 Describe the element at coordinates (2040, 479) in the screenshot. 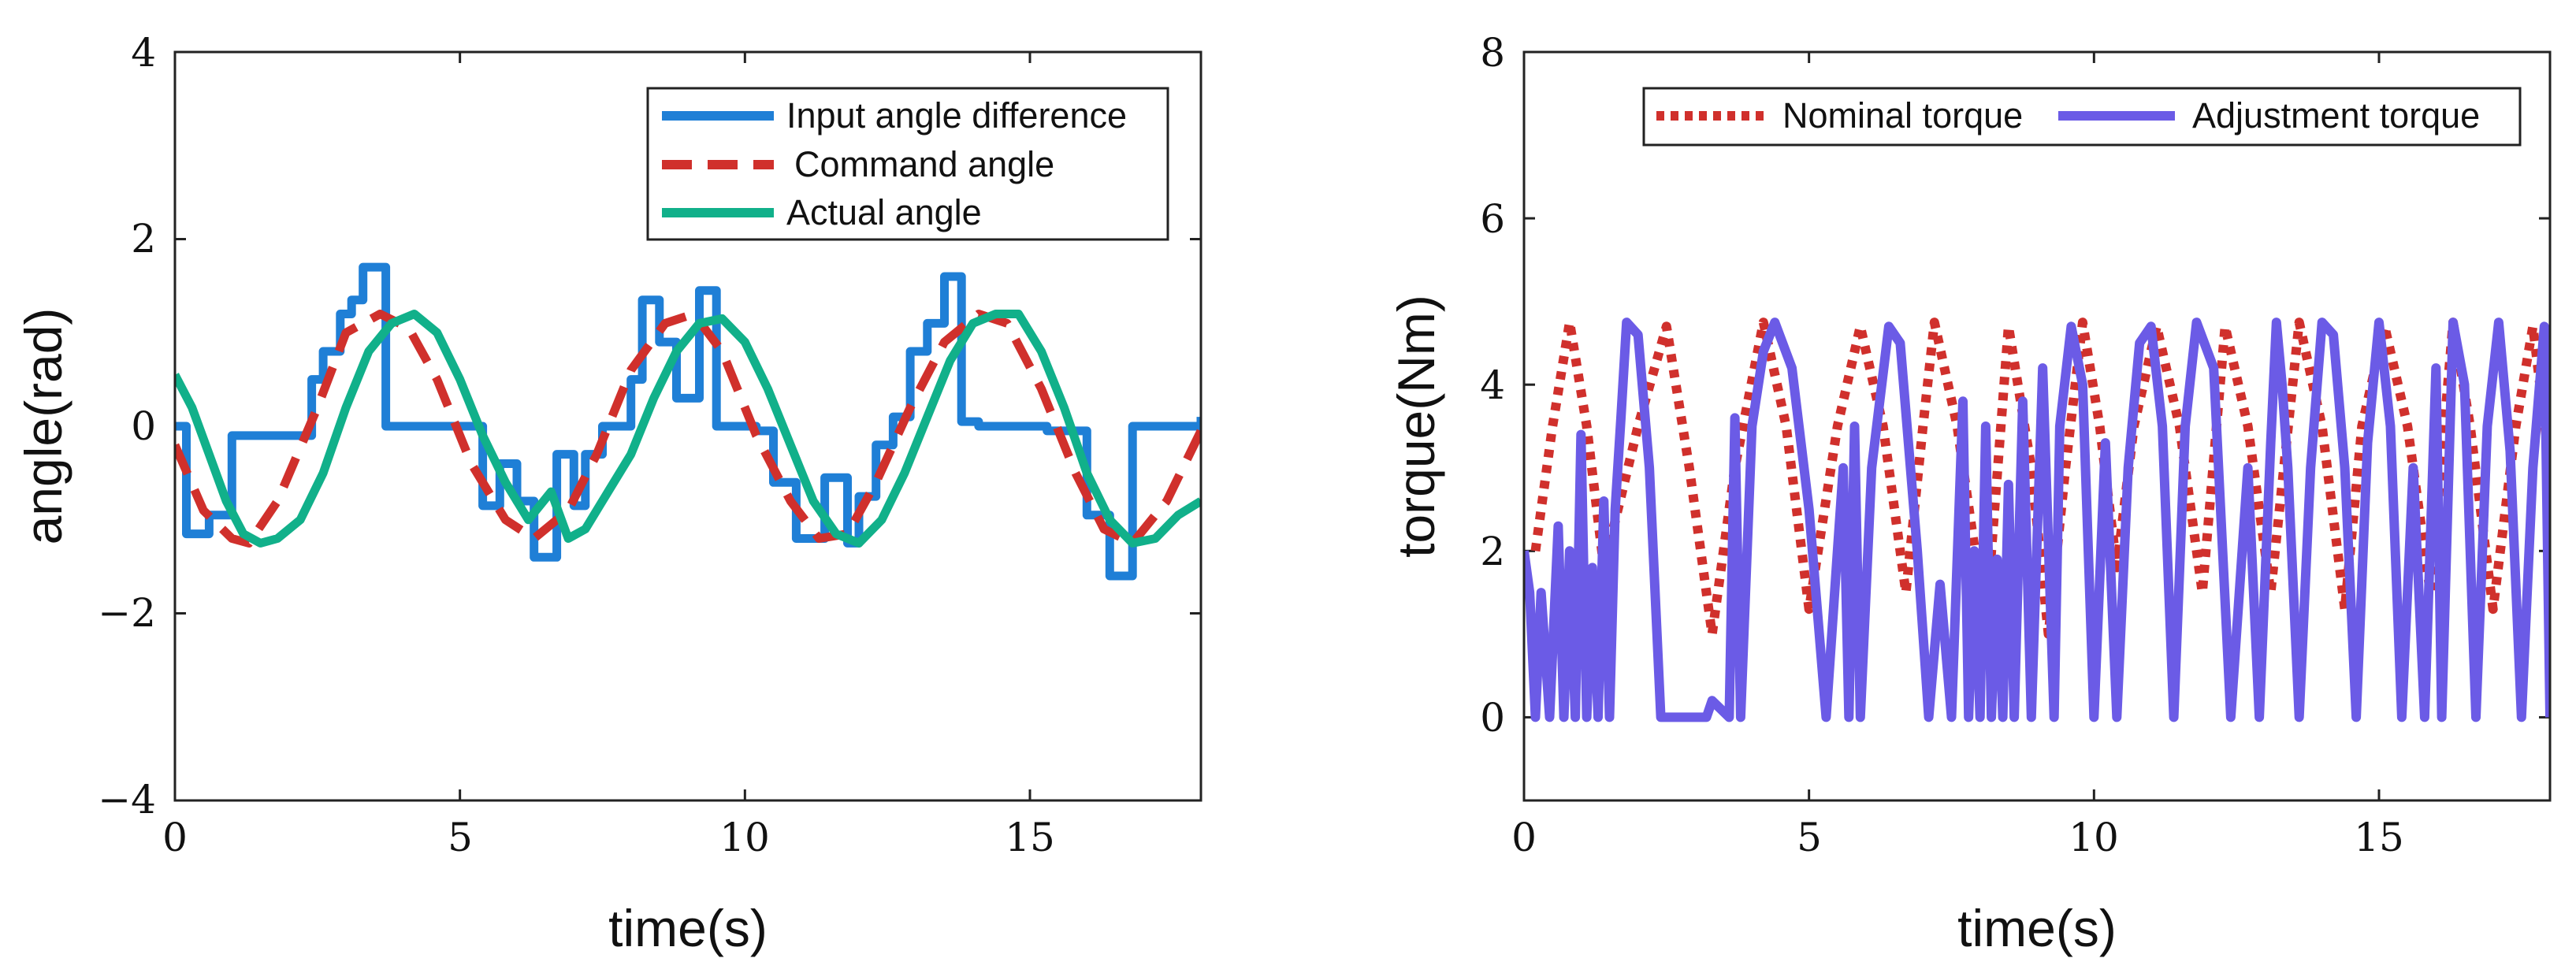

I see `series-line-nominal-torque` at that location.